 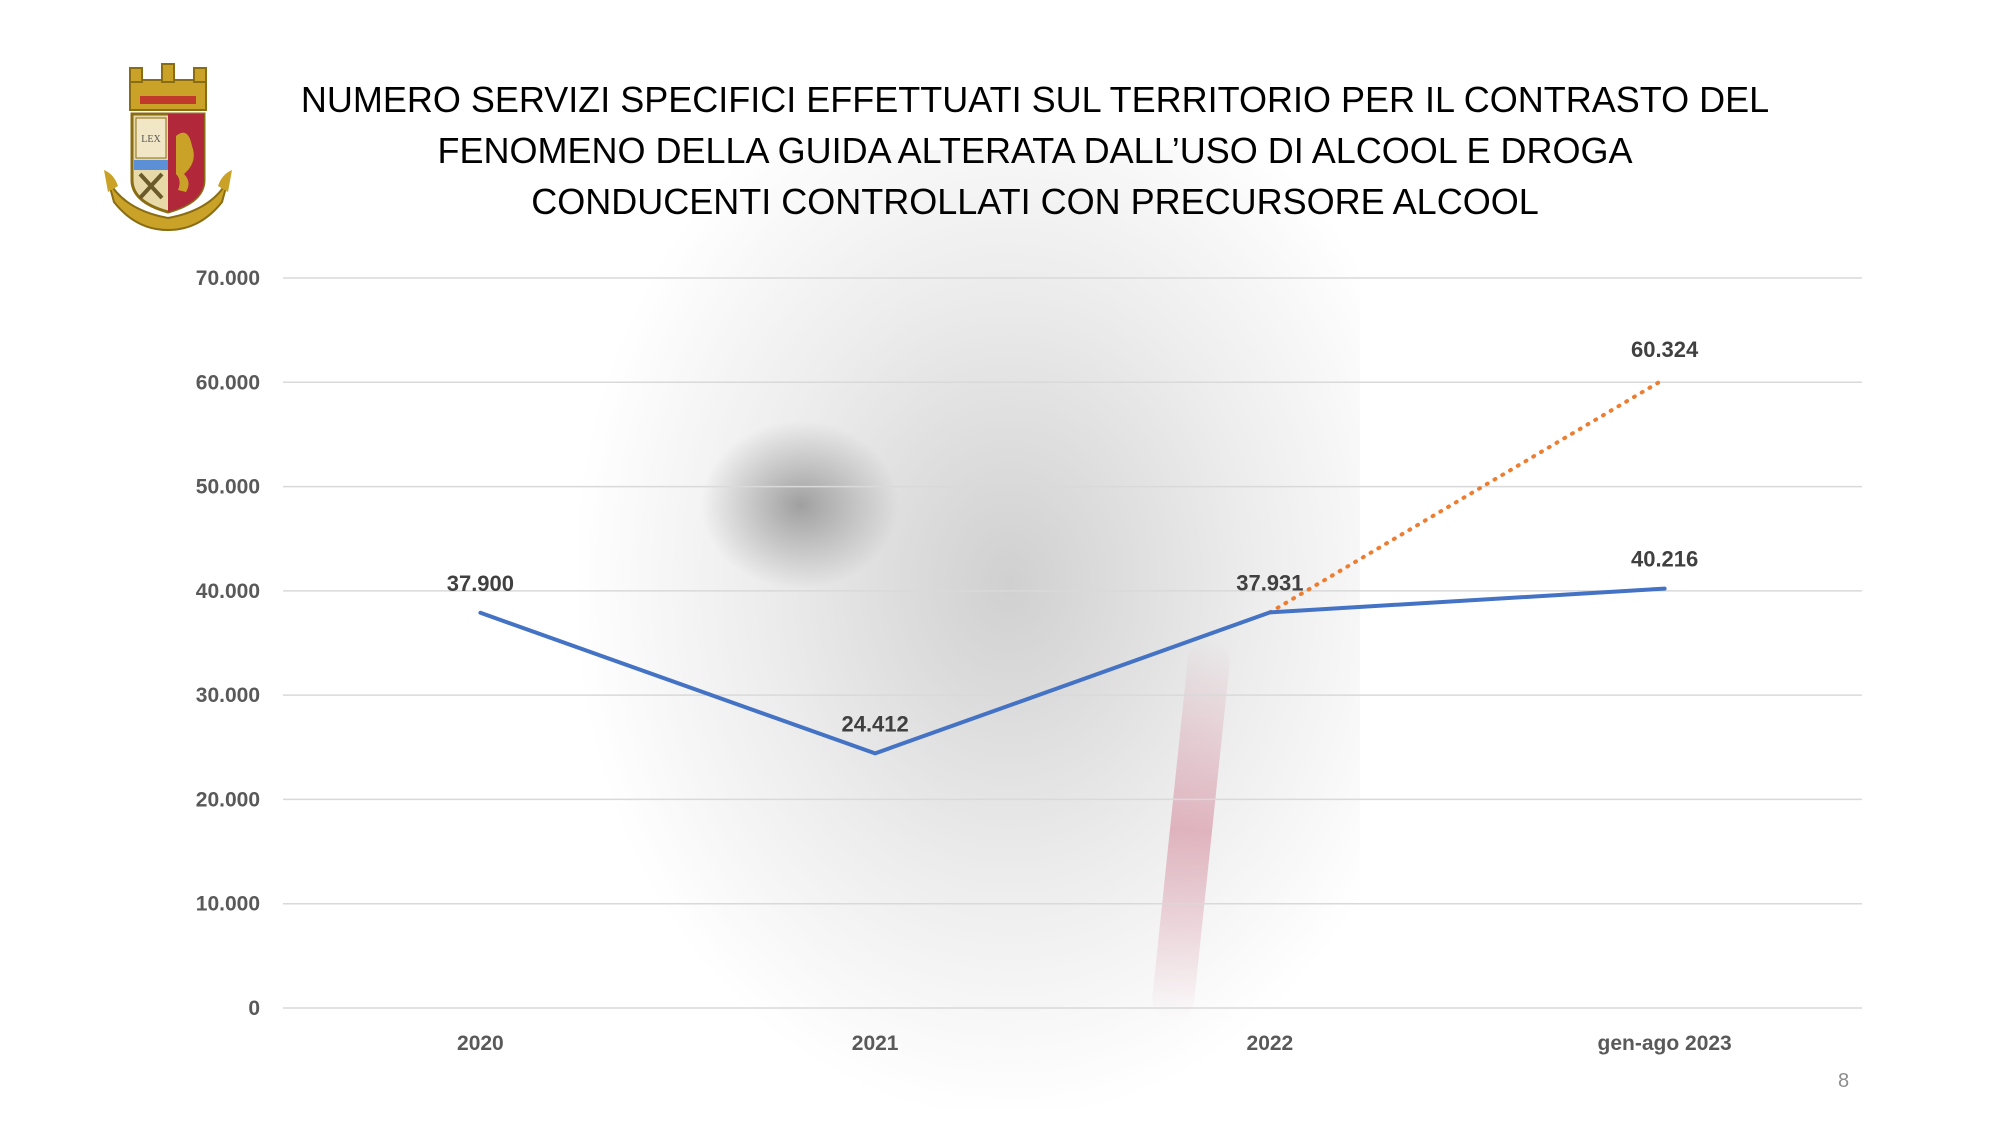 What do you see at coordinates (1269, 582) in the screenshot?
I see `data-label: 37.931` at bounding box center [1269, 582].